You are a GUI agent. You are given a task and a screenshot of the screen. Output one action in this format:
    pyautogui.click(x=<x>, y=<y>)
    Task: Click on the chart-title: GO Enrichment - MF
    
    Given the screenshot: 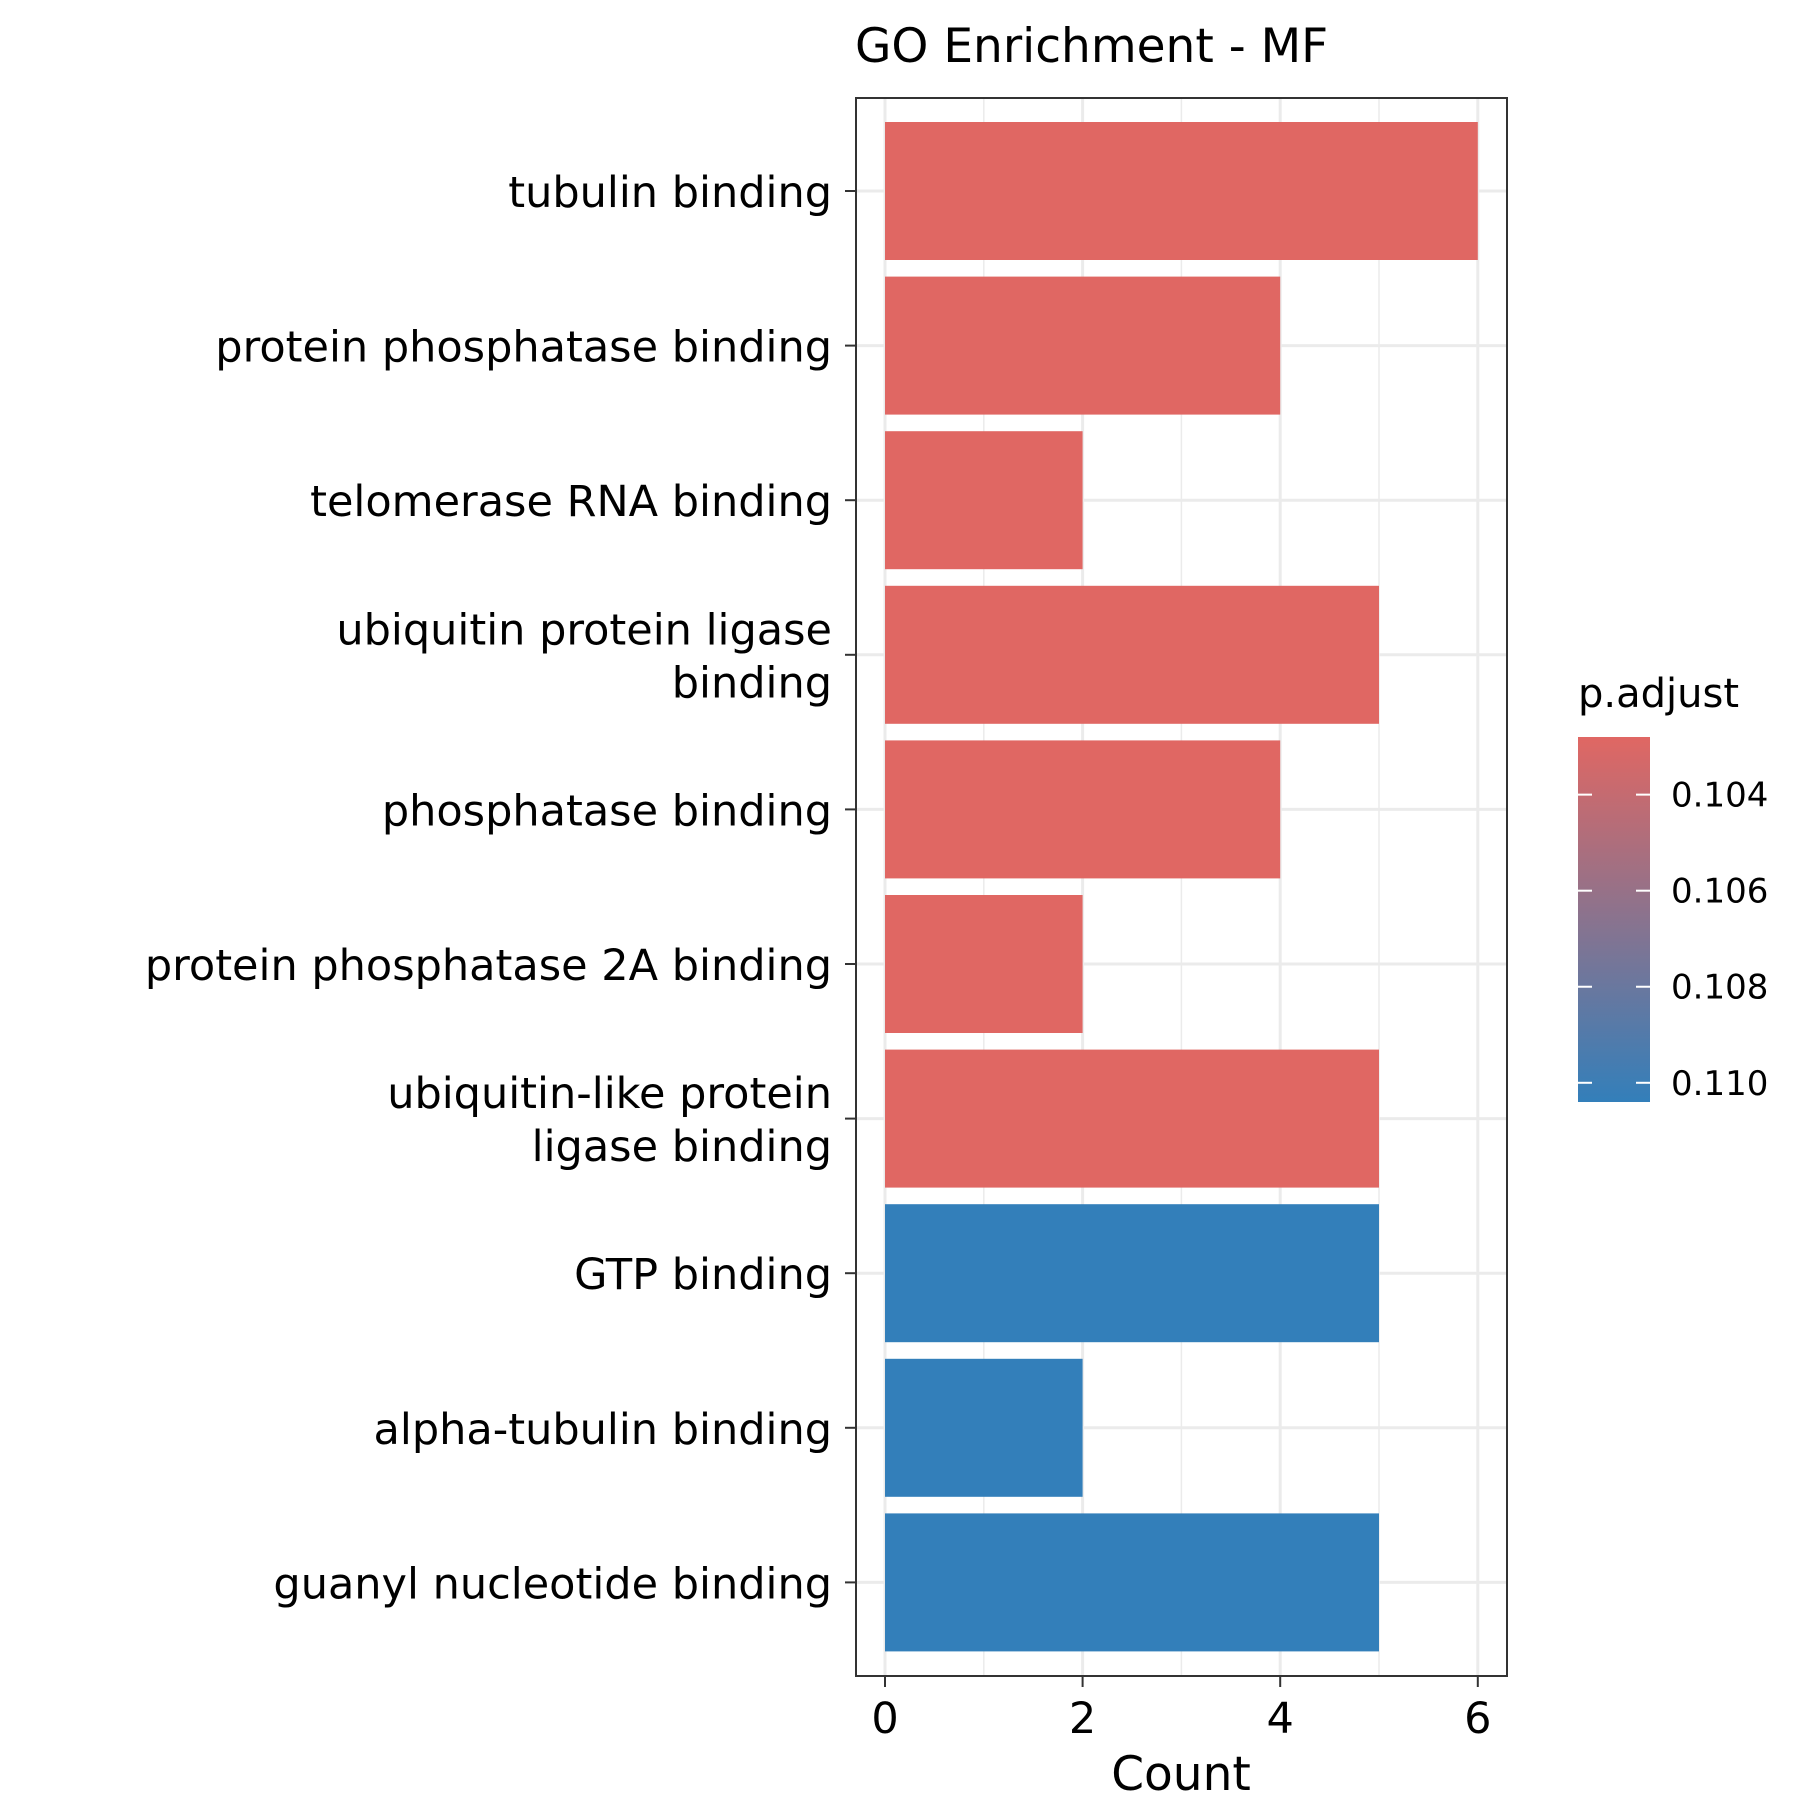 What is the action you would take?
    pyautogui.click(x=1091, y=46)
    